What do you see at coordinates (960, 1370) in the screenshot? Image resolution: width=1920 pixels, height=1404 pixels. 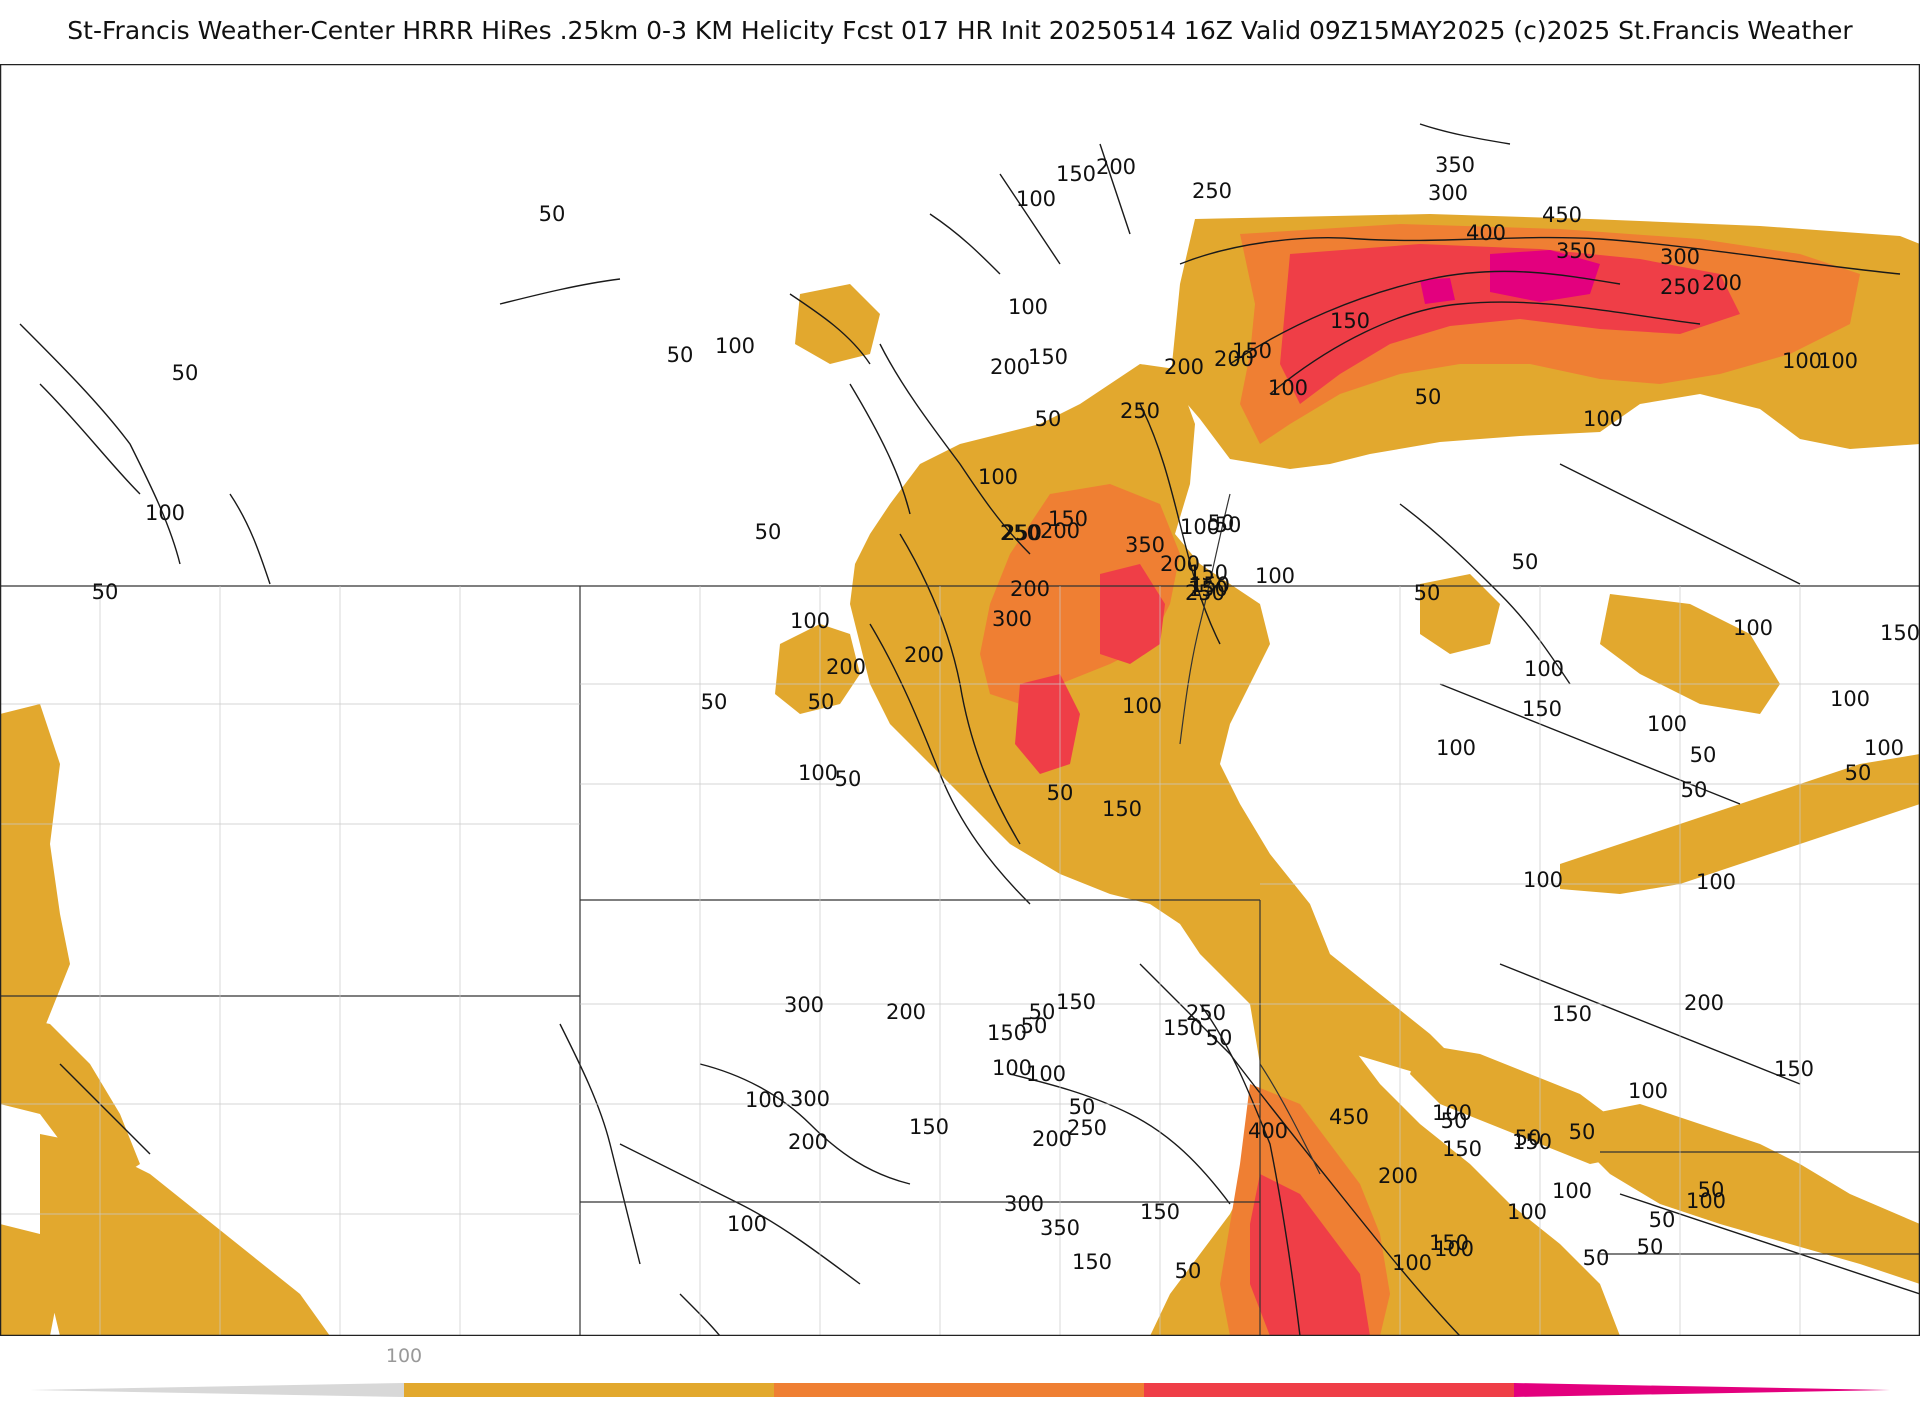 I see `color-legend: 100` at bounding box center [960, 1370].